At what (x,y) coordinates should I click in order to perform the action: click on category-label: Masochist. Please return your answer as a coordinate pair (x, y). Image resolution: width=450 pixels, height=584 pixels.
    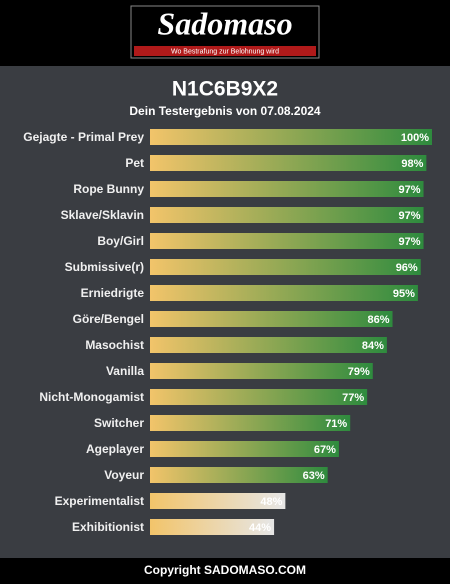
    Looking at the image, I should click on (114, 345).